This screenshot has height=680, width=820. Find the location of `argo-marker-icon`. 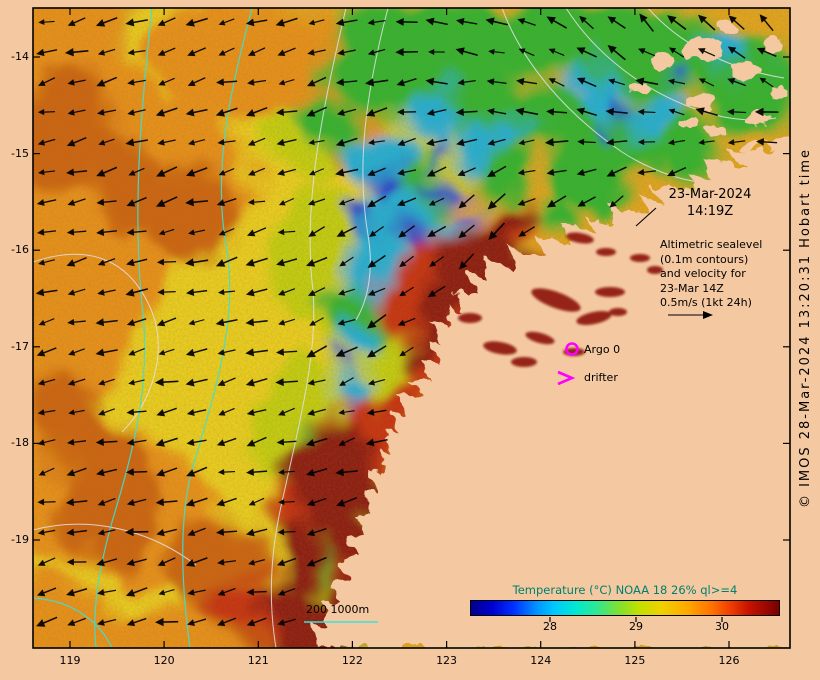

argo-marker-icon is located at coordinates (572, 349).